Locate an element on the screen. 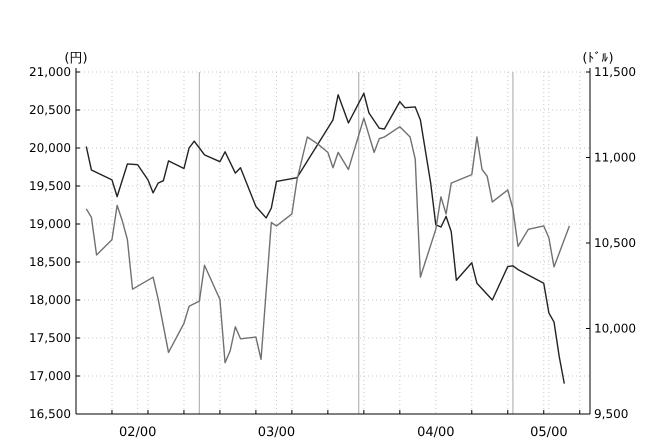 This screenshot has height=443, width=646. y2-axis-title: (ﾄﾞﾙ) is located at coordinates (598, 58).